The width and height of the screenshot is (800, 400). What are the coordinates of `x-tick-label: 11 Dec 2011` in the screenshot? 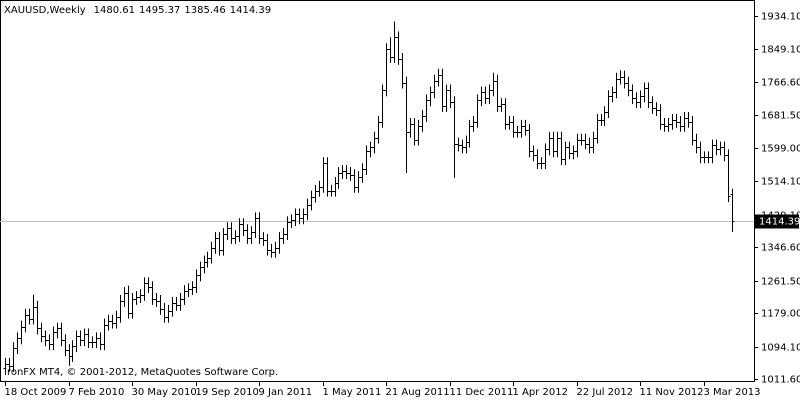 It's located at (482, 392).